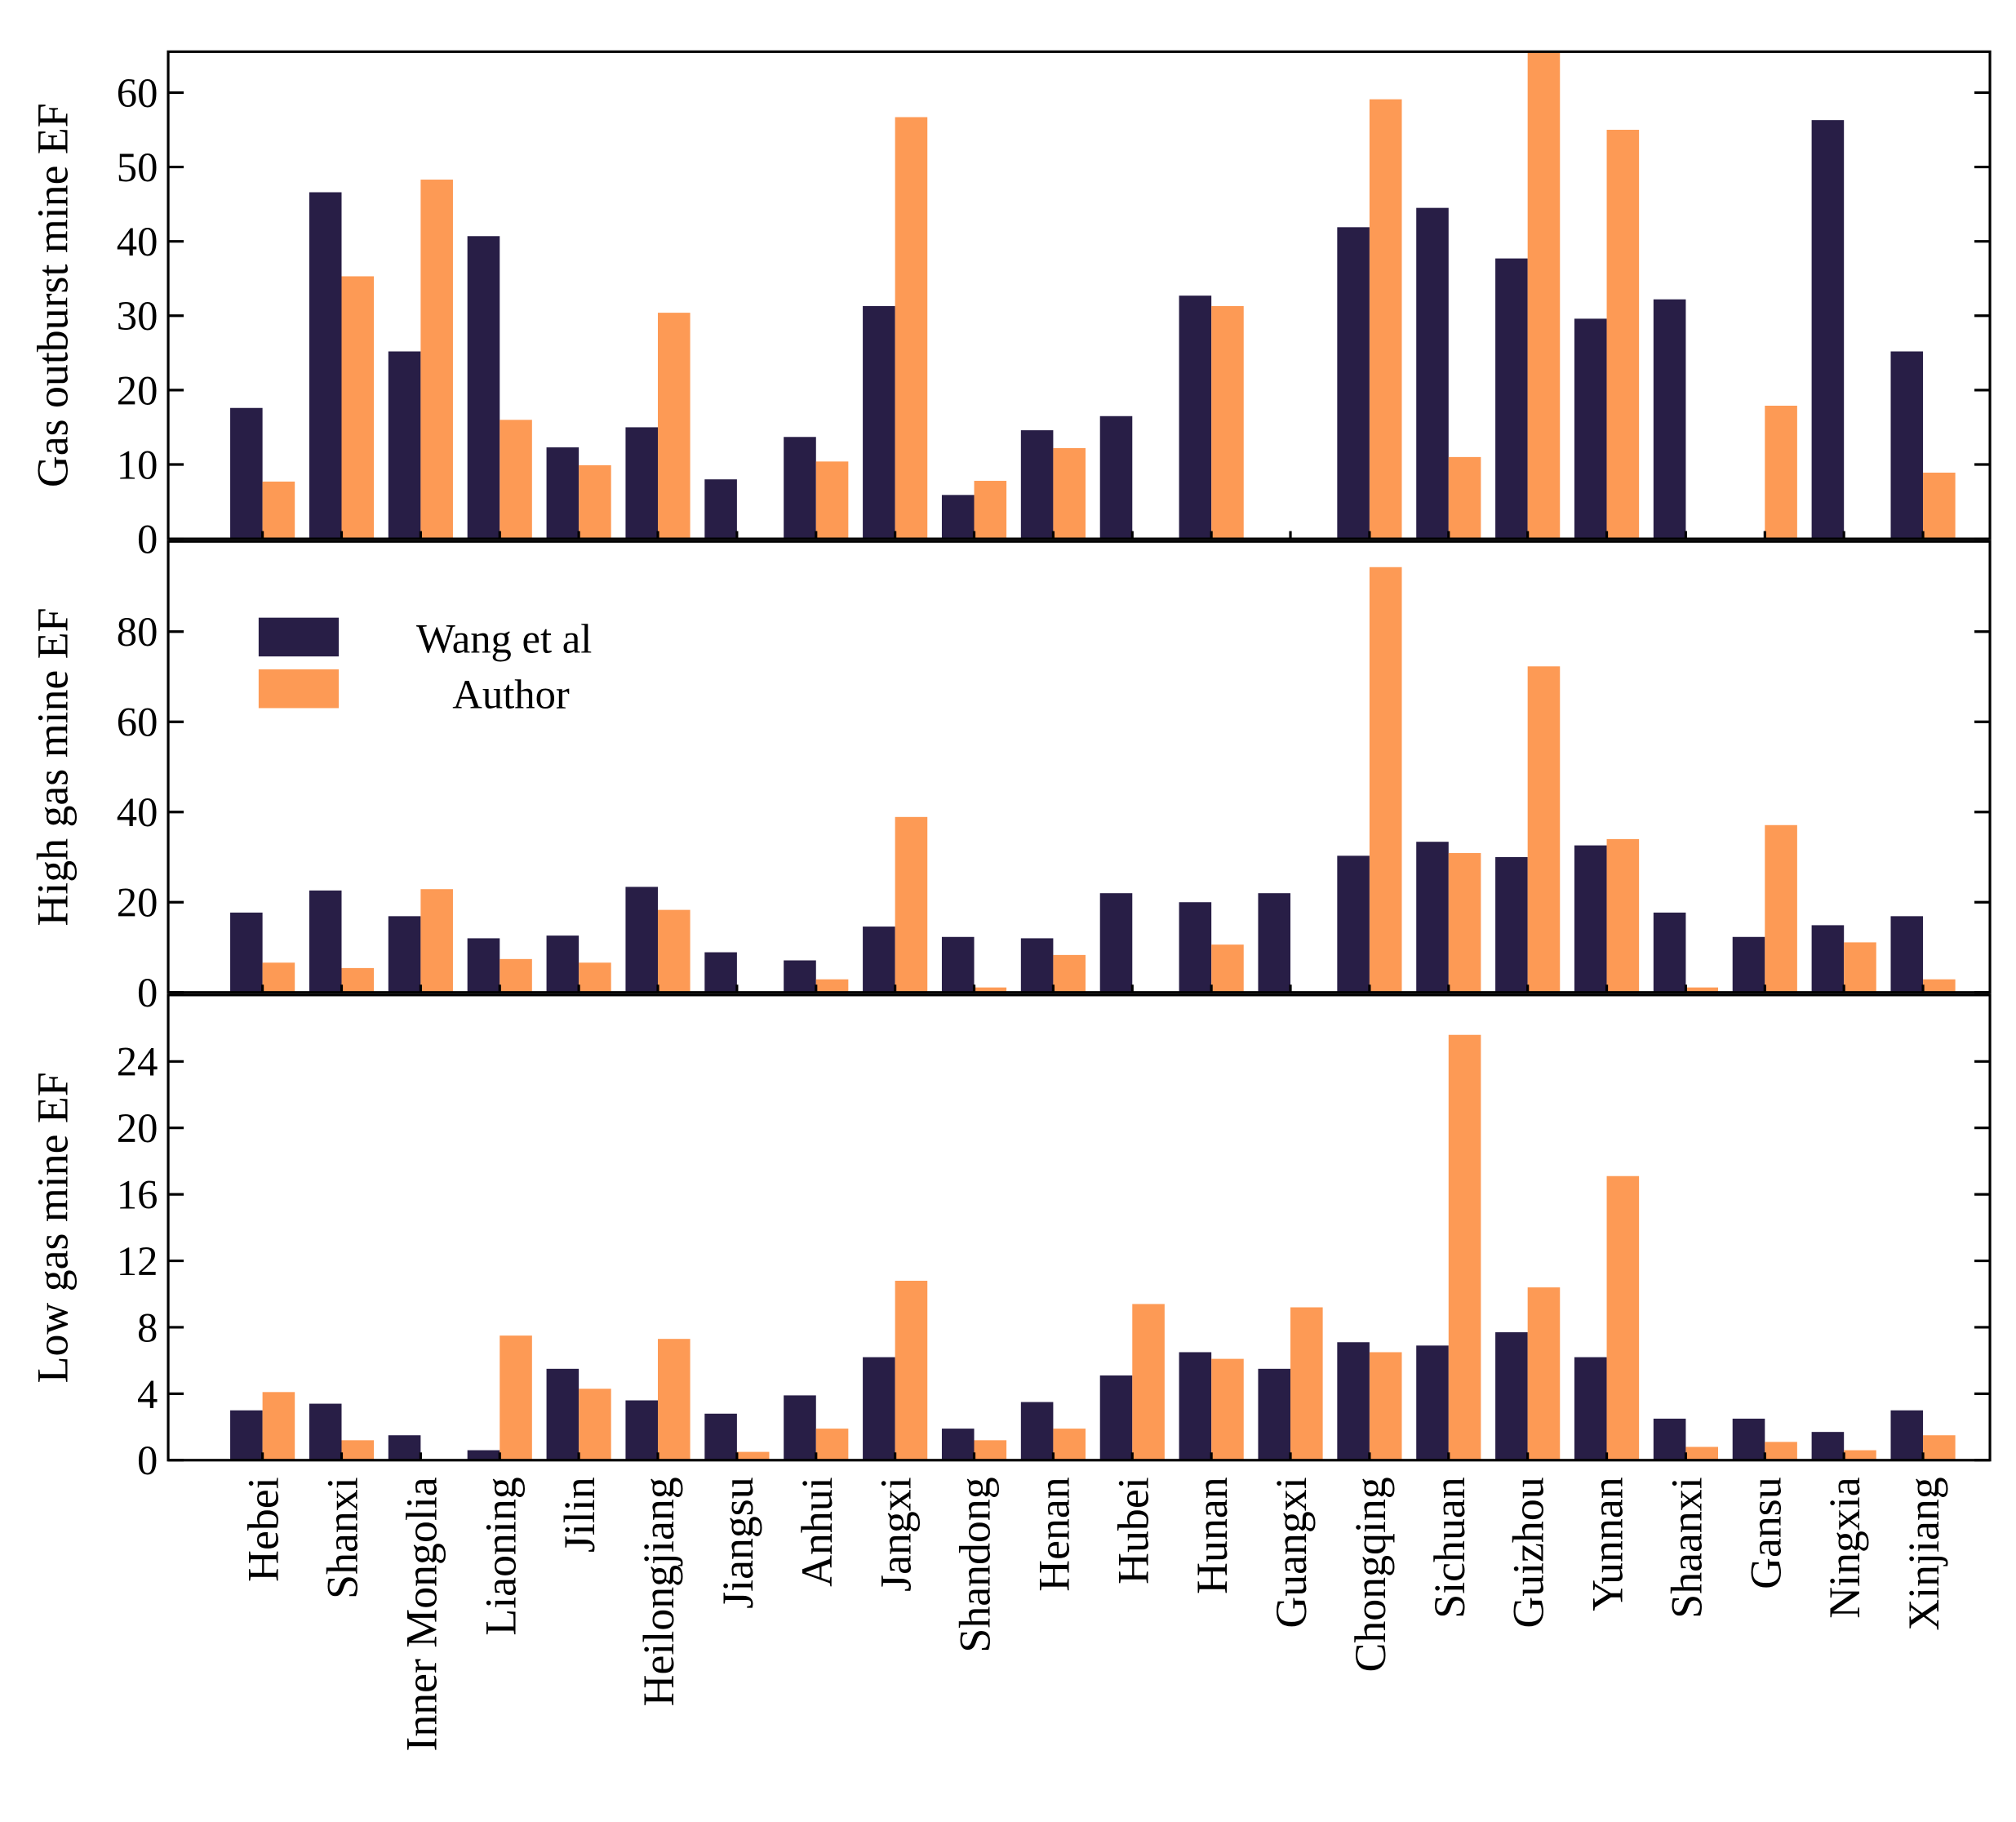 This screenshot has height=1822, width=2016. I want to click on y-tick-label: 16, so click(137, 1195).